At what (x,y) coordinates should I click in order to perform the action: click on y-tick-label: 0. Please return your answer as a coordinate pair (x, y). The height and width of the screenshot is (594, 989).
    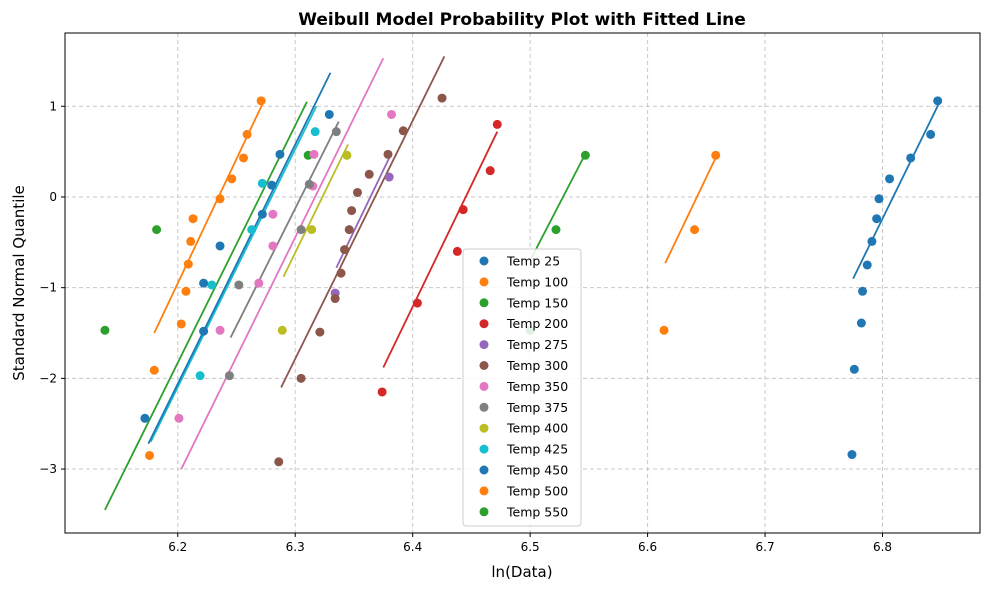
    Looking at the image, I should click on (53, 197).